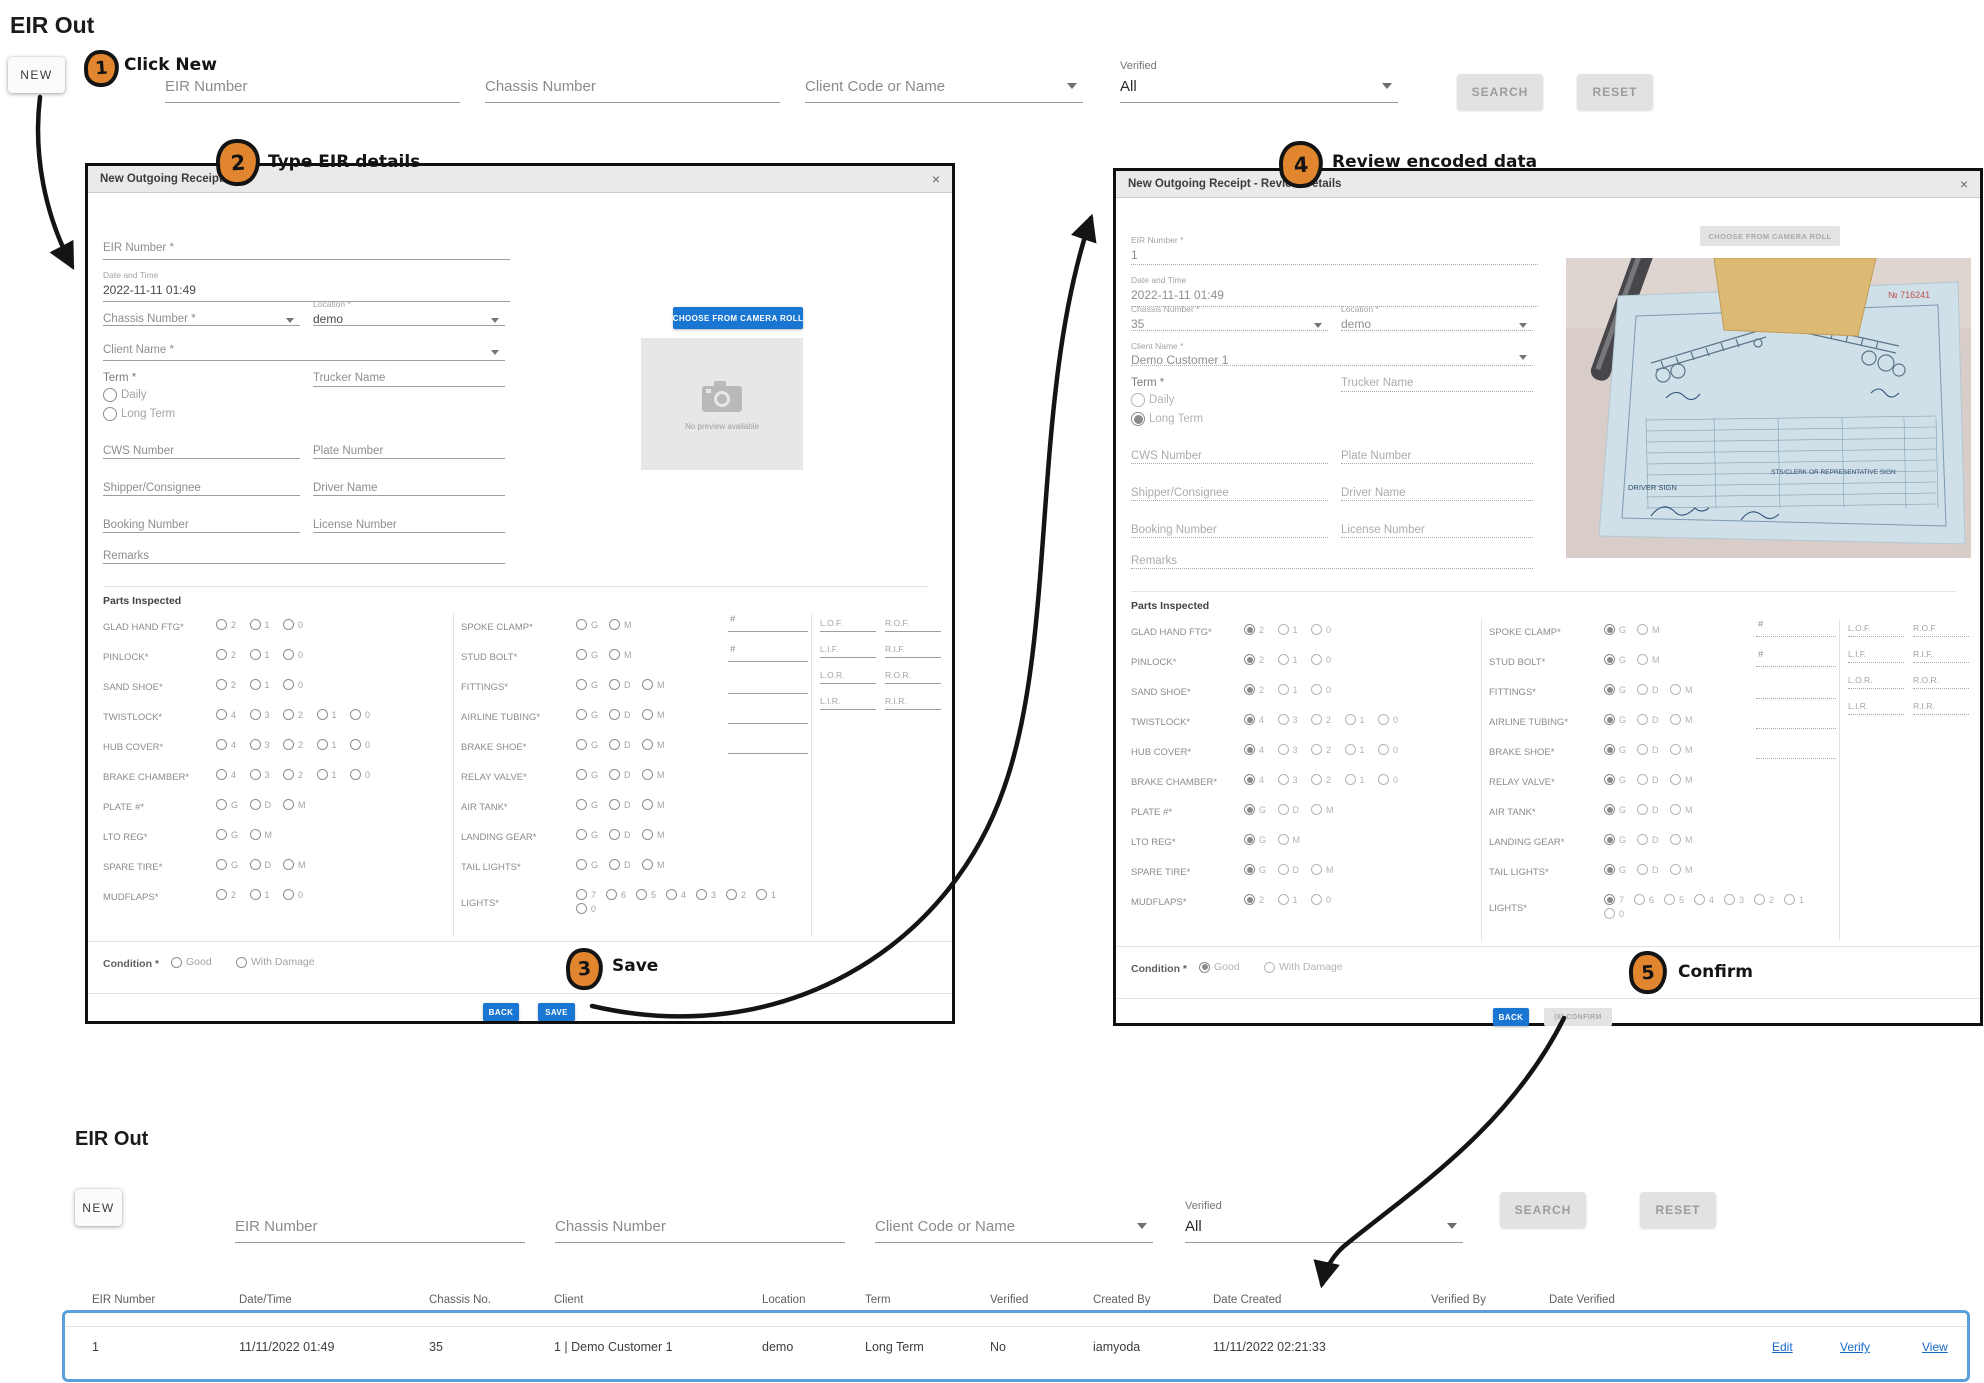 The height and width of the screenshot is (1383, 1984). Describe the element at coordinates (944, 81) in the screenshot. I see `client-select: Client Code or Name` at that location.